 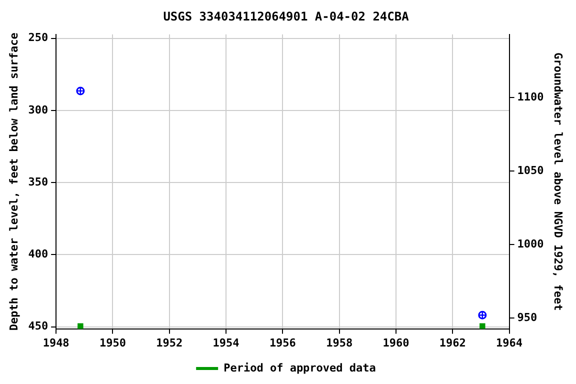 What do you see at coordinates (300, 367) in the screenshot?
I see `legend-label: Period of approved data` at bounding box center [300, 367].